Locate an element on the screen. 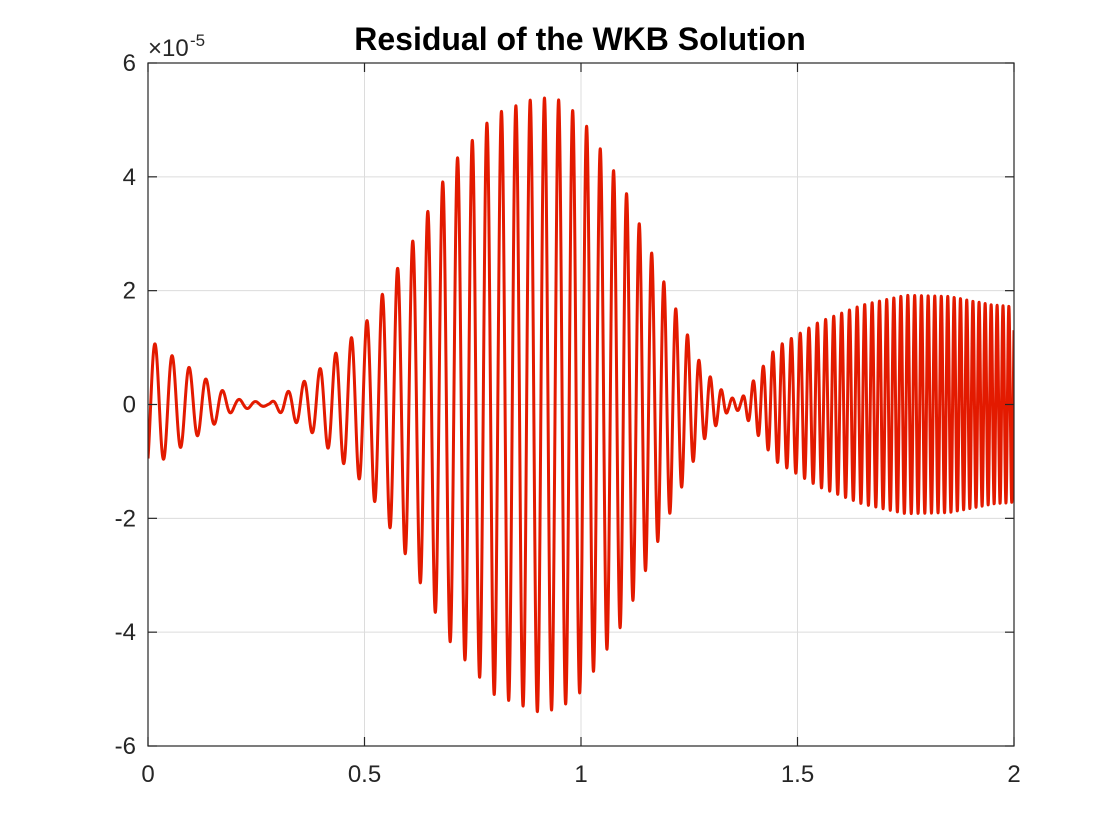 This screenshot has height=840, width=1120. y-tick-label: -2 is located at coordinates (125, 518).